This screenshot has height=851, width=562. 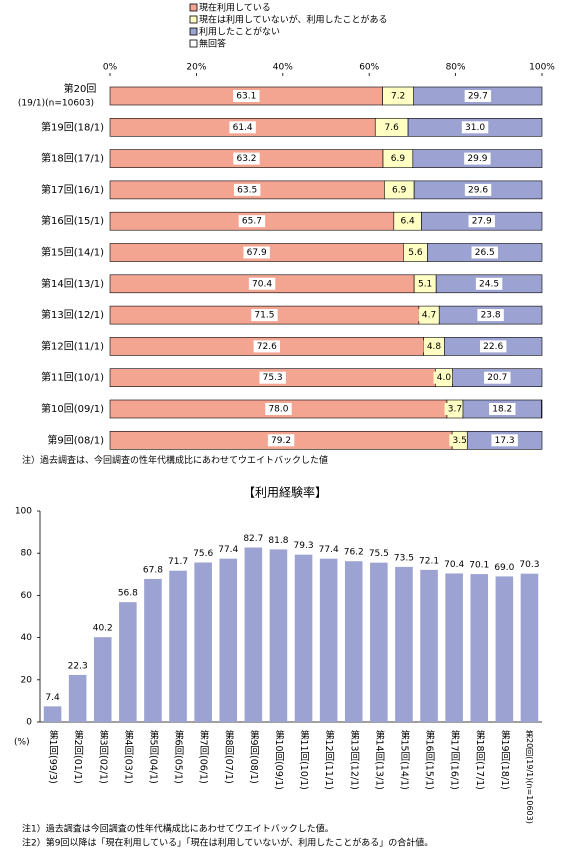 What do you see at coordinates (72, 220) in the screenshot?
I see `category-label: 第16回(15/1)` at bounding box center [72, 220].